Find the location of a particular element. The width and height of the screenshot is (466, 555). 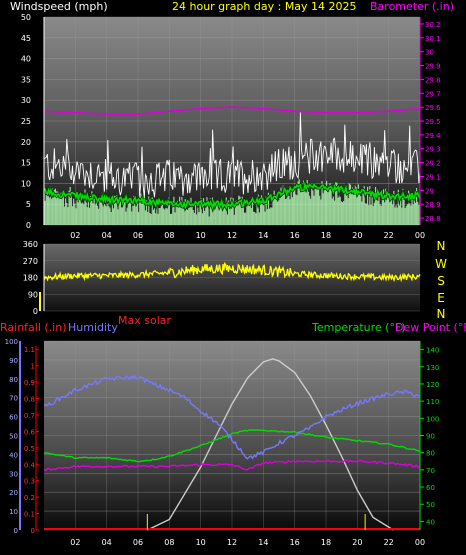

y-tick-label: 110 is located at coordinates (432, 402).